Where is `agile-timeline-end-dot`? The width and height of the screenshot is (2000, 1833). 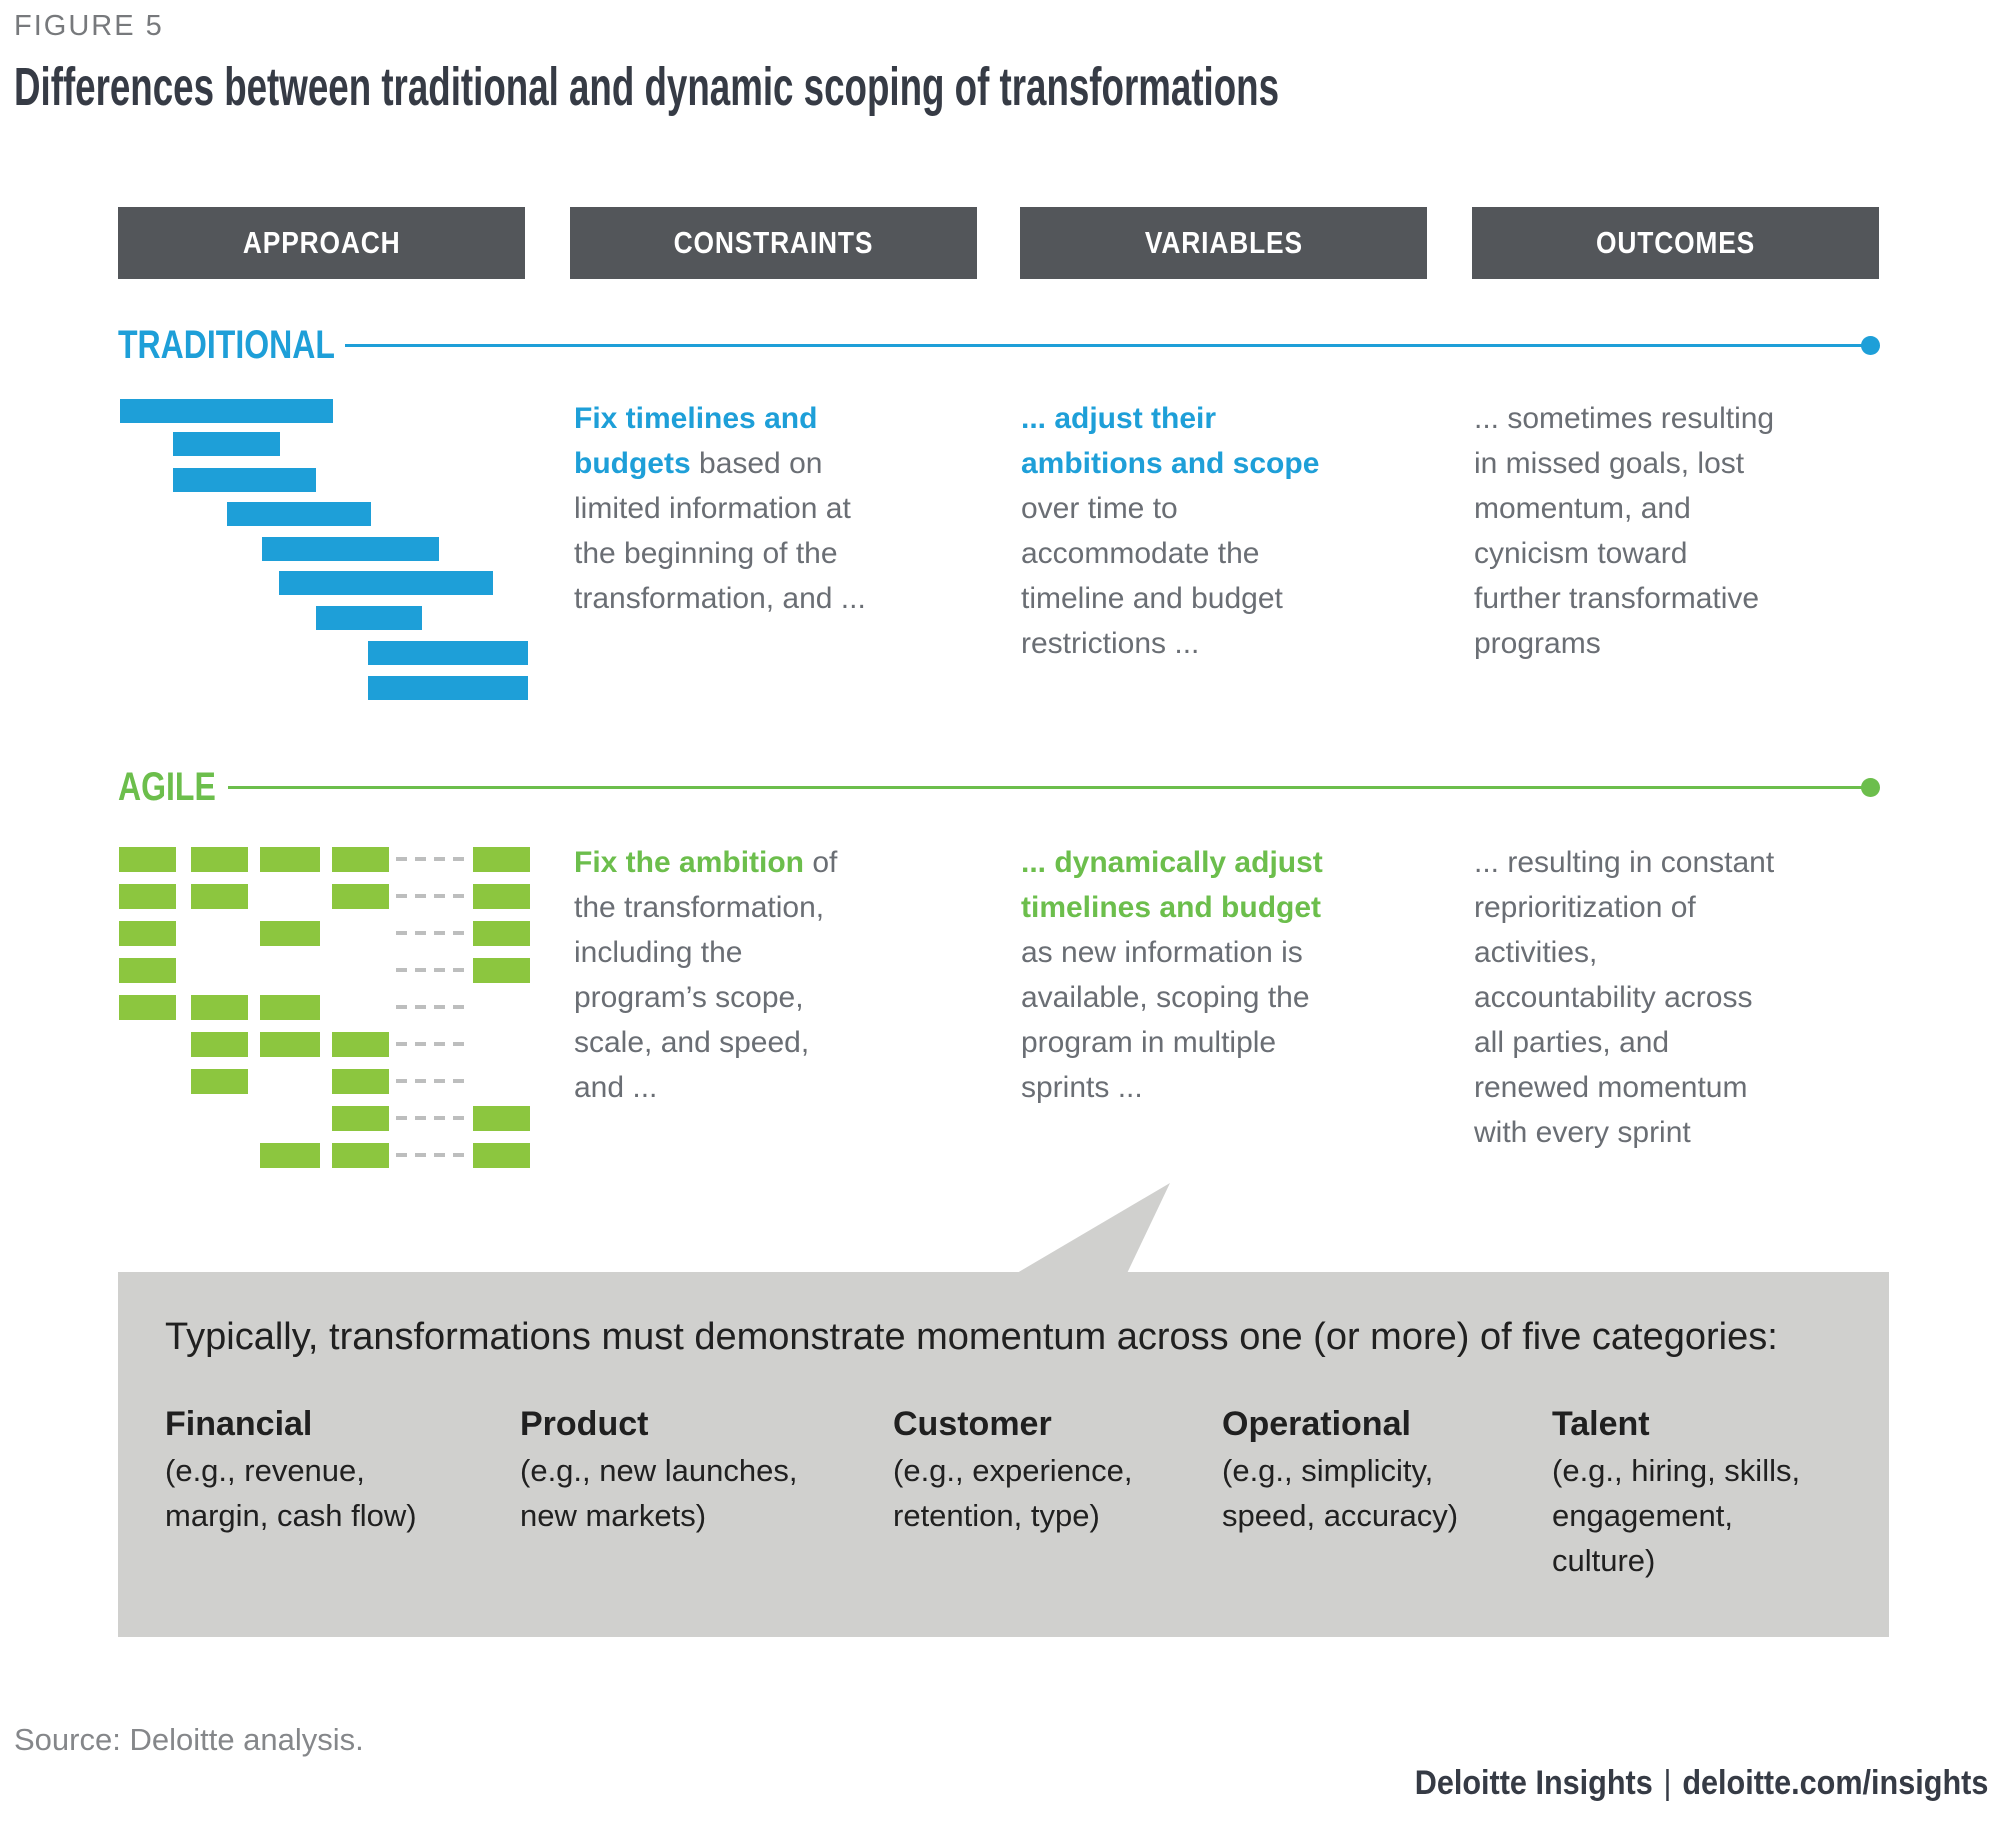 agile-timeline-end-dot is located at coordinates (1870, 787).